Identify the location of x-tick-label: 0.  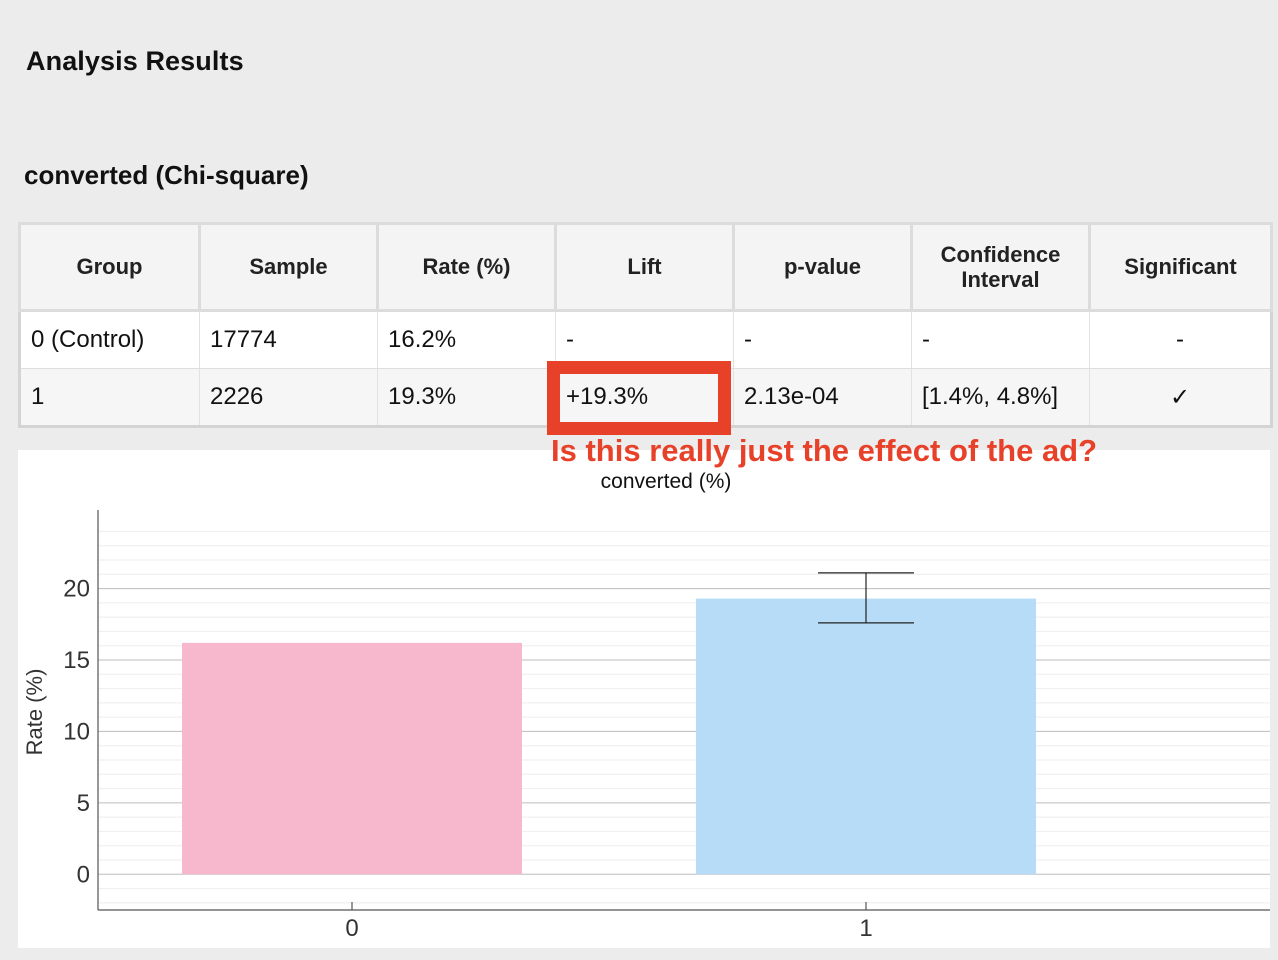
(351, 928).